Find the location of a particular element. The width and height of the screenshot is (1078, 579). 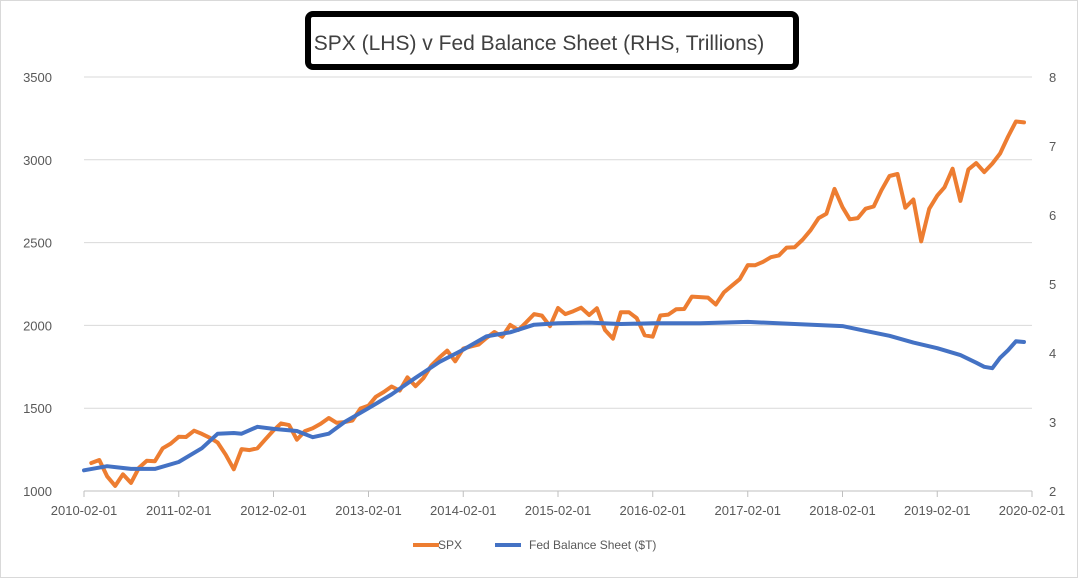

right-tick-label: 8 is located at coordinates (1052, 77).